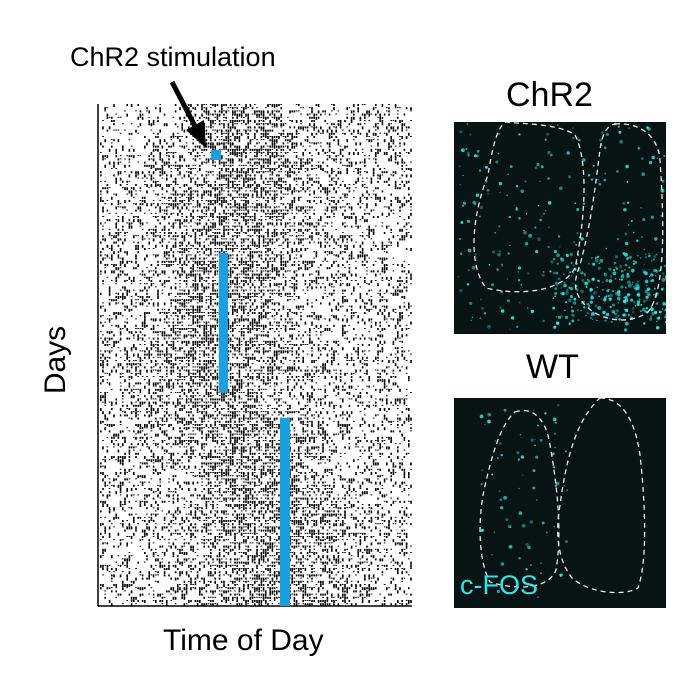  Describe the element at coordinates (601, 496) in the screenshot. I see `region-outline-right-wt` at that location.